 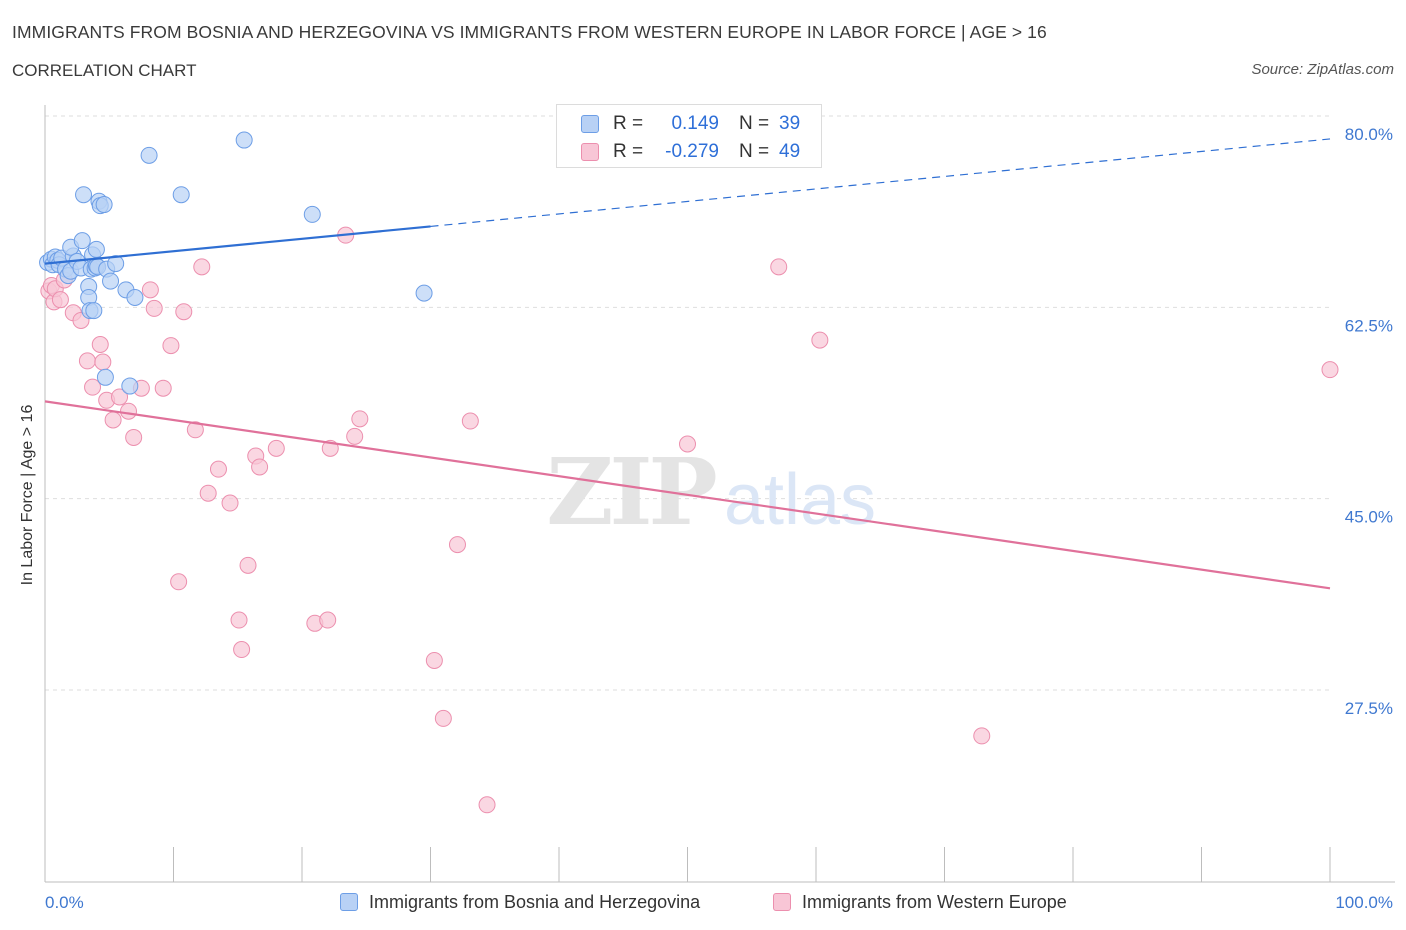 What do you see at coordinates (64, 902) in the screenshot?
I see `x-tick-label-min: 0.0%` at bounding box center [64, 902].